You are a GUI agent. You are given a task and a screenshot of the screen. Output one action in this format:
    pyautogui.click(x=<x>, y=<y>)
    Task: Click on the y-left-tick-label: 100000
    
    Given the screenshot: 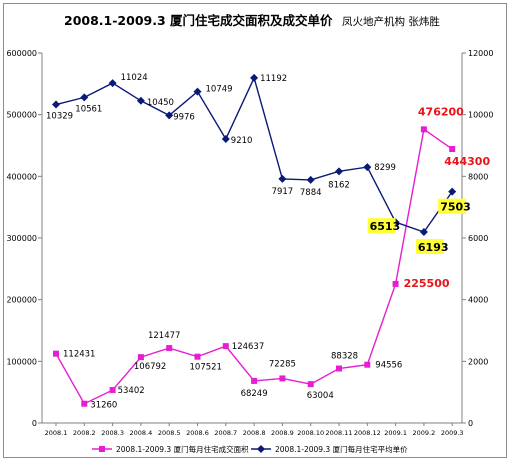 What is the action you would take?
    pyautogui.click(x=21, y=361)
    